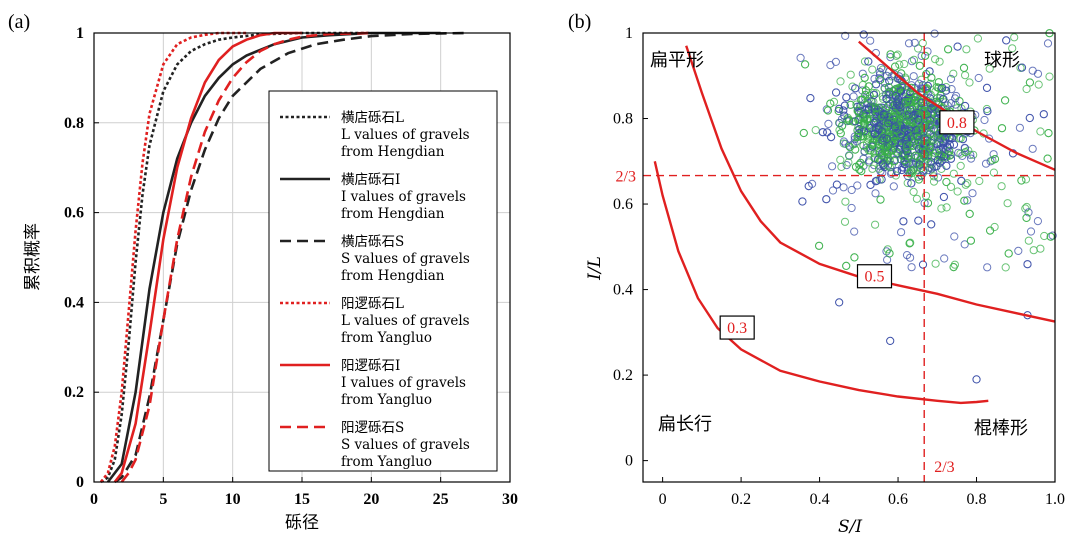  I want to click on contour-label-1: 0.5, so click(875, 277).